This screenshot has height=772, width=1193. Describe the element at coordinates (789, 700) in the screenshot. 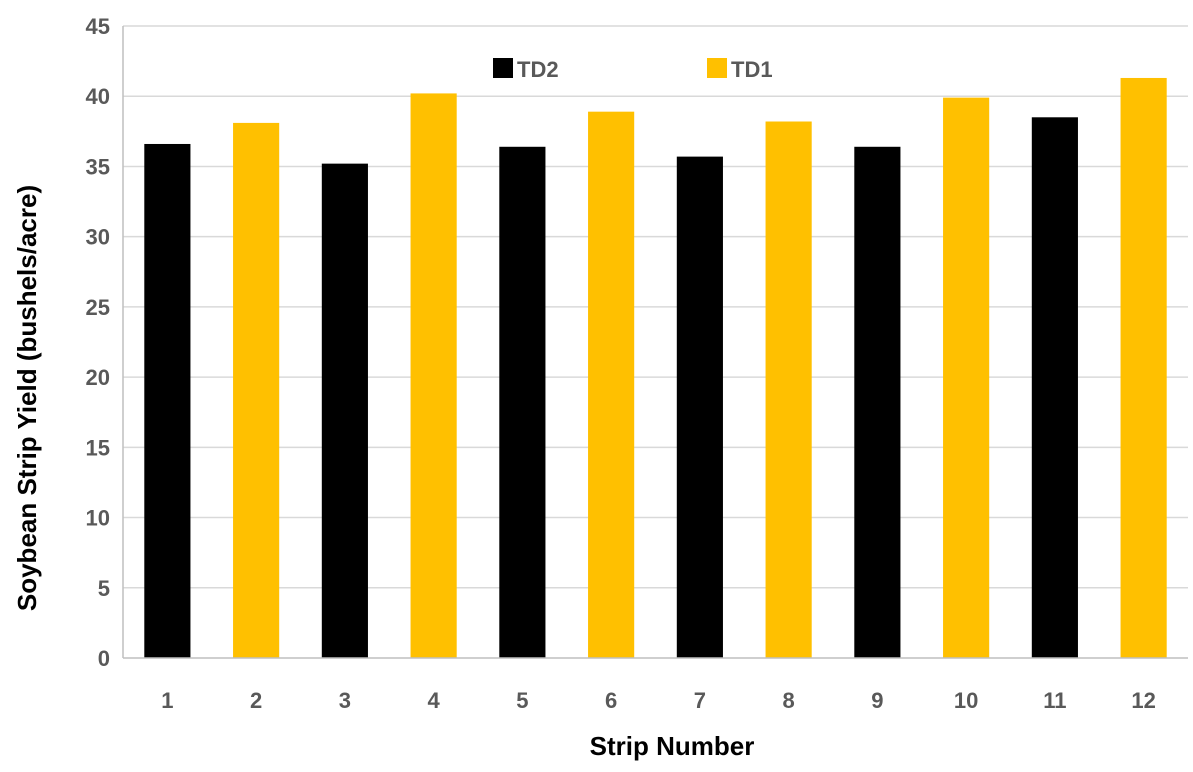

I see `x-tick-label: 8` at that location.